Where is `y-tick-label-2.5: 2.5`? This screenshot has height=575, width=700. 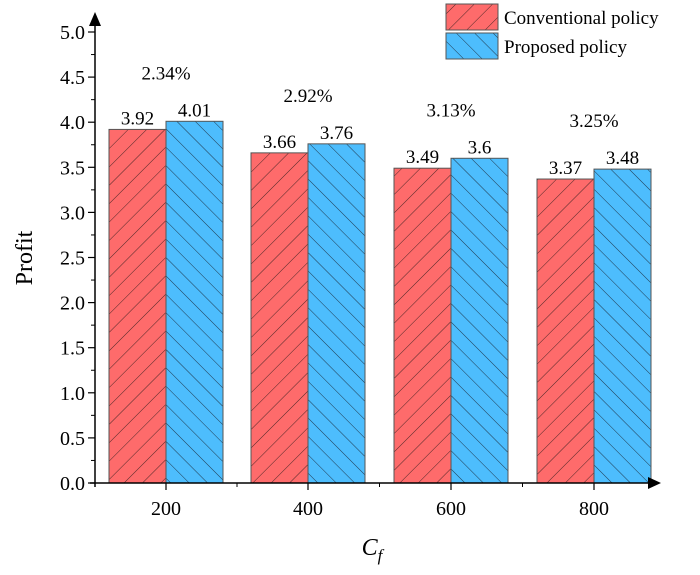 y-tick-label-2.5: 2.5 is located at coordinates (72, 259).